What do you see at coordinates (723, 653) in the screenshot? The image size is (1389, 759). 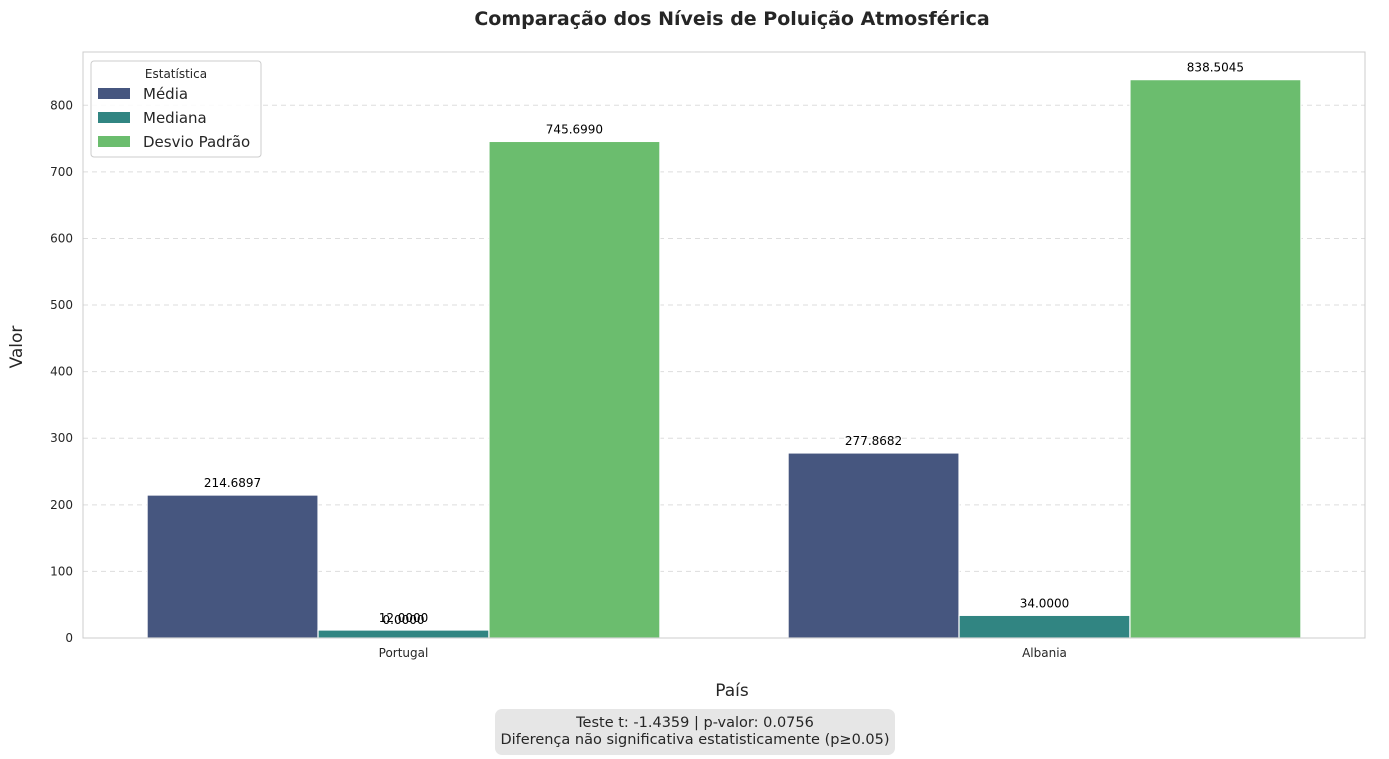 I see `x-tick-labels: Portugal Albania` at bounding box center [723, 653].